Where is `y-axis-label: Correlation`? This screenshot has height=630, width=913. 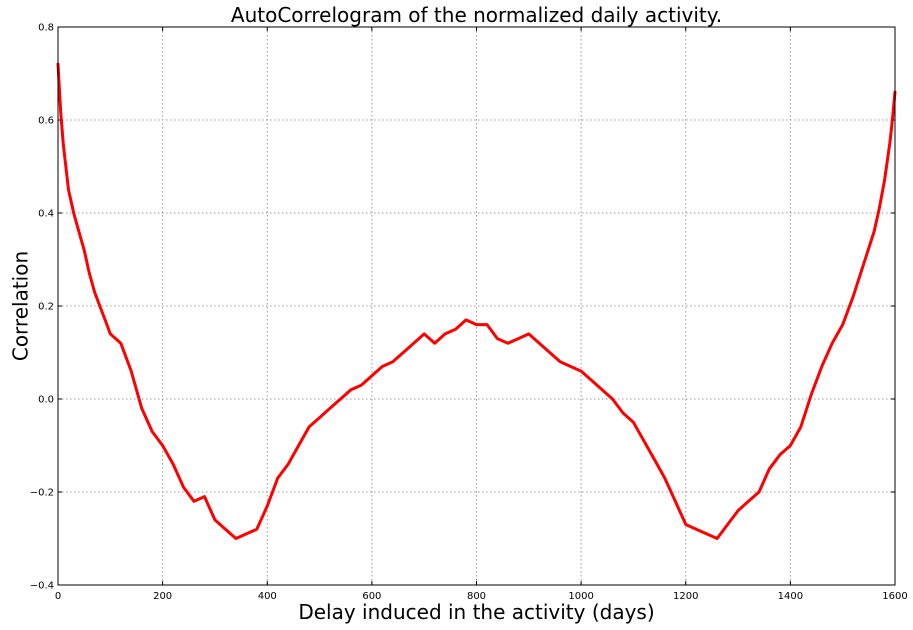 y-axis-label: Correlation is located at coordinates (21, 306).